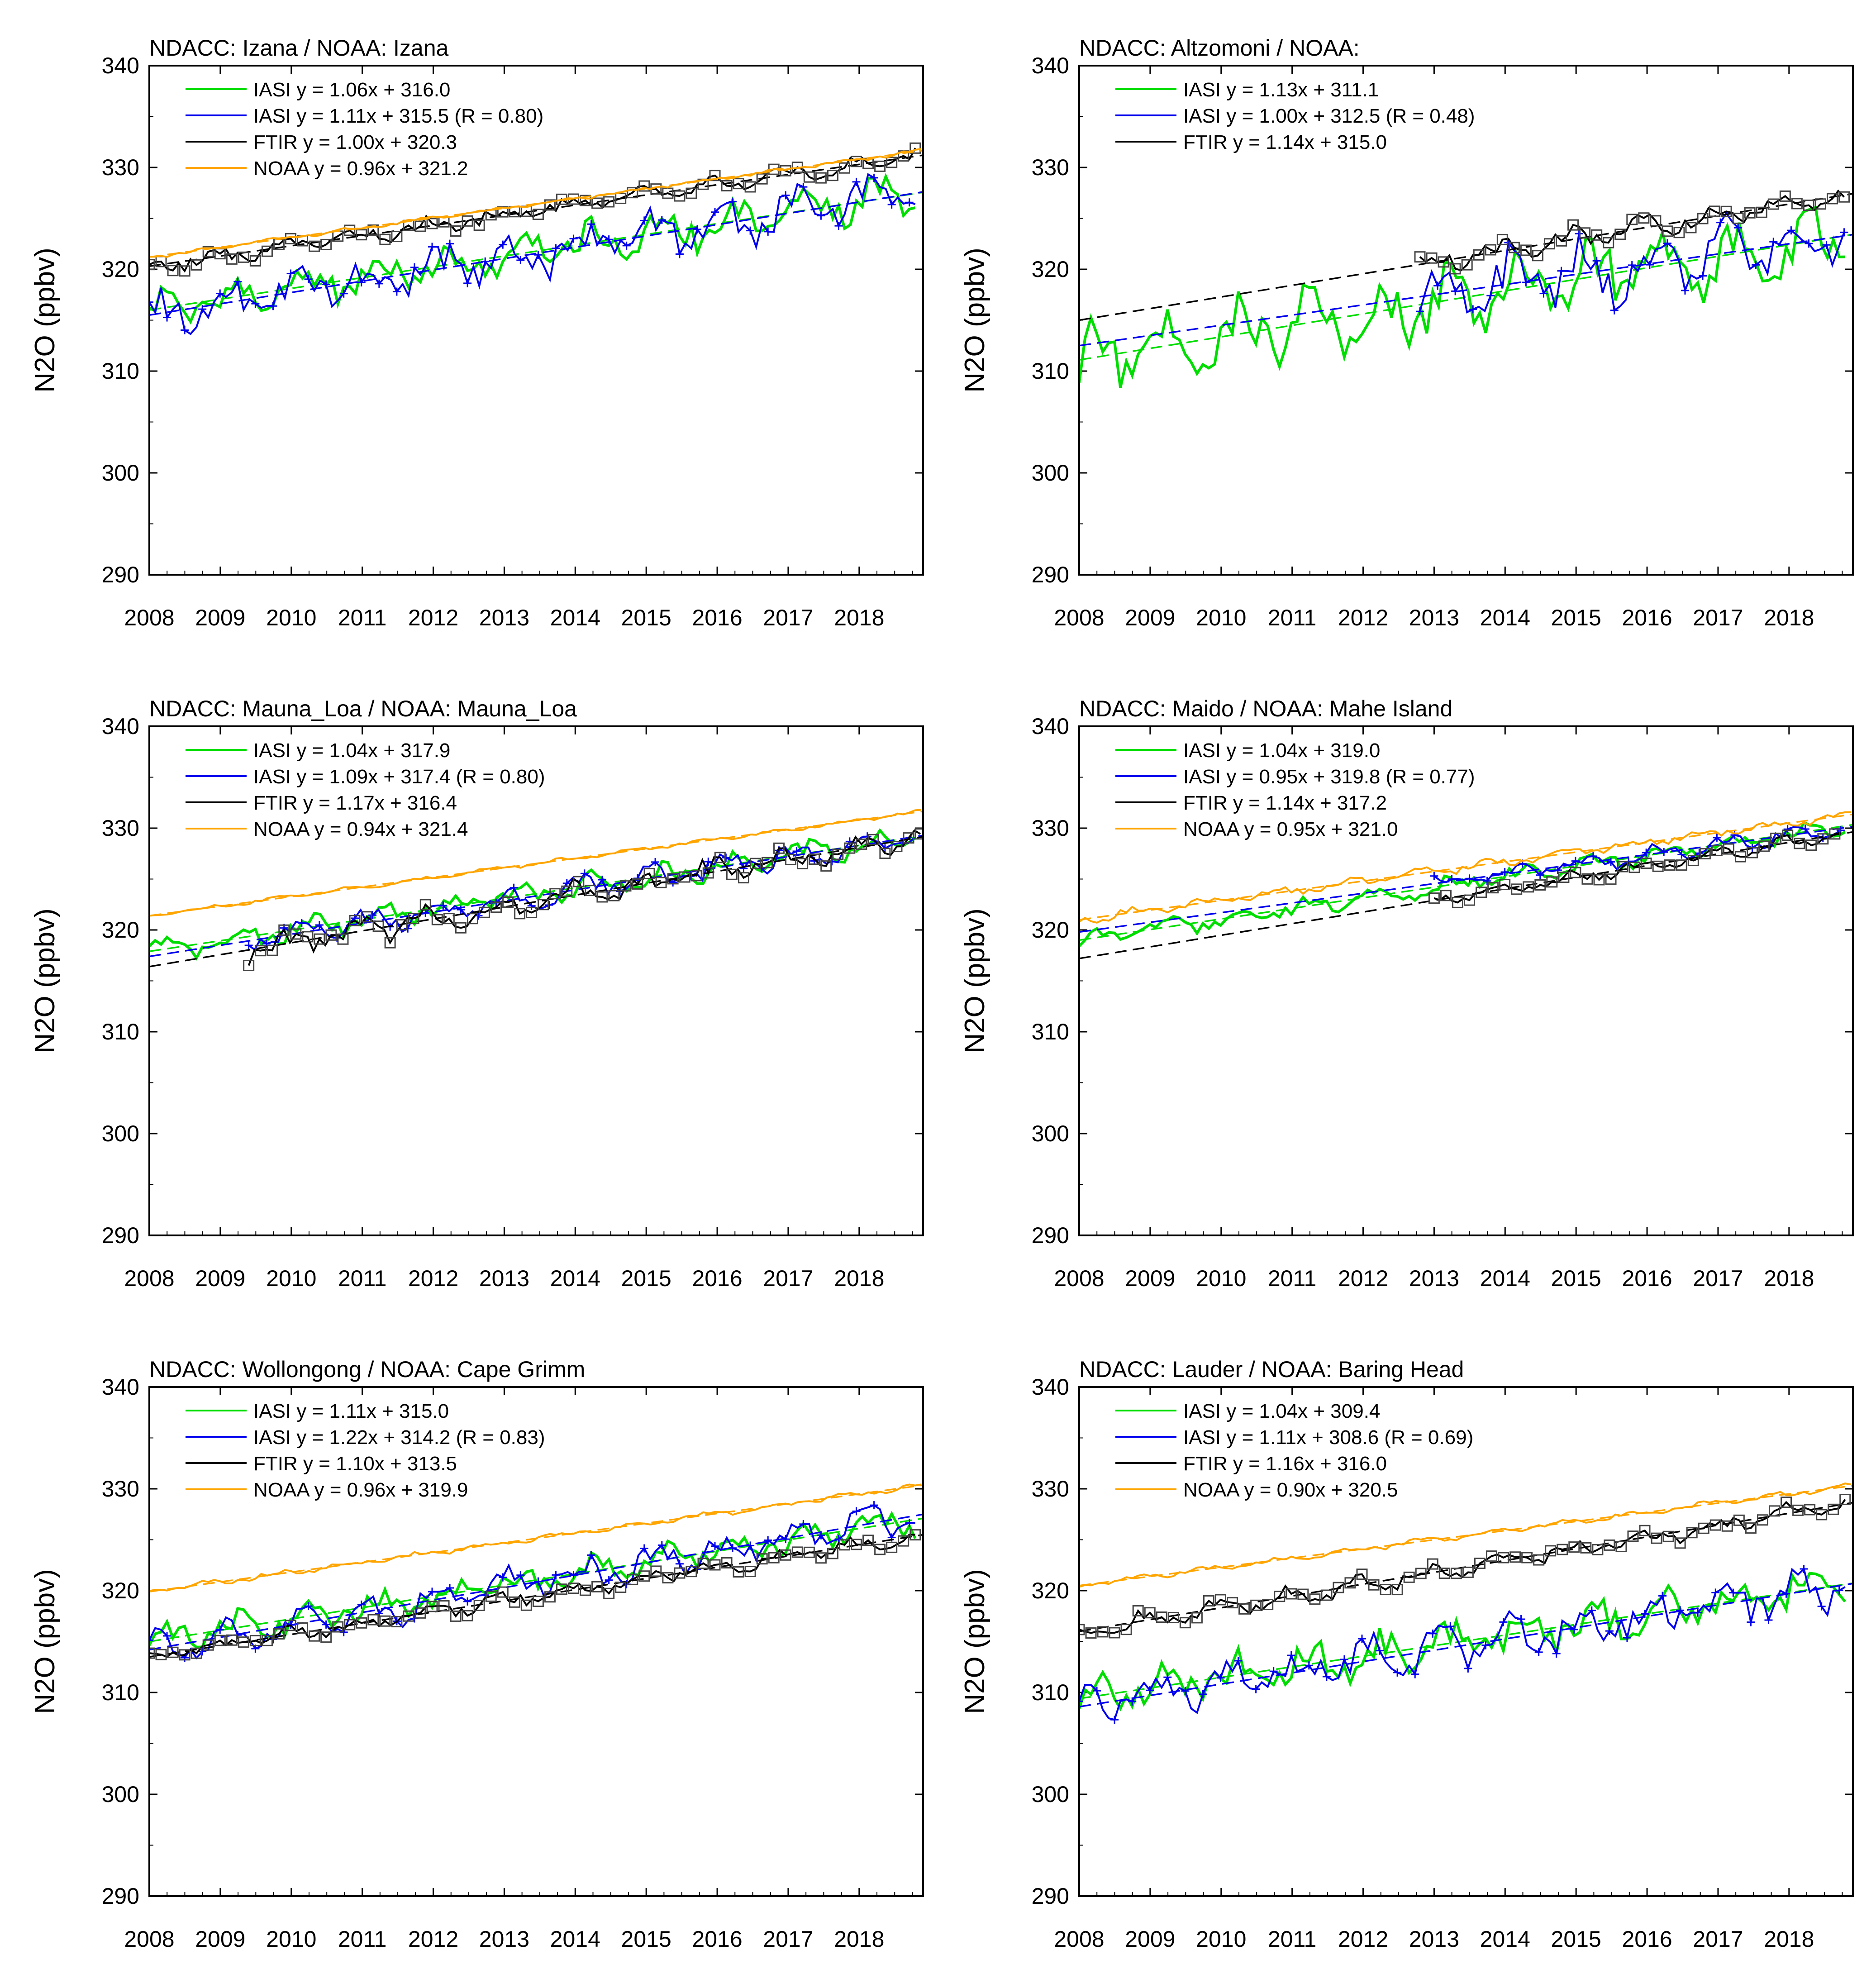 This screenshot has height=1983, width=1876. Describe the element at coordinates (220, 617) in the screenshot. I see `x-tick-label: 2009` at that location.